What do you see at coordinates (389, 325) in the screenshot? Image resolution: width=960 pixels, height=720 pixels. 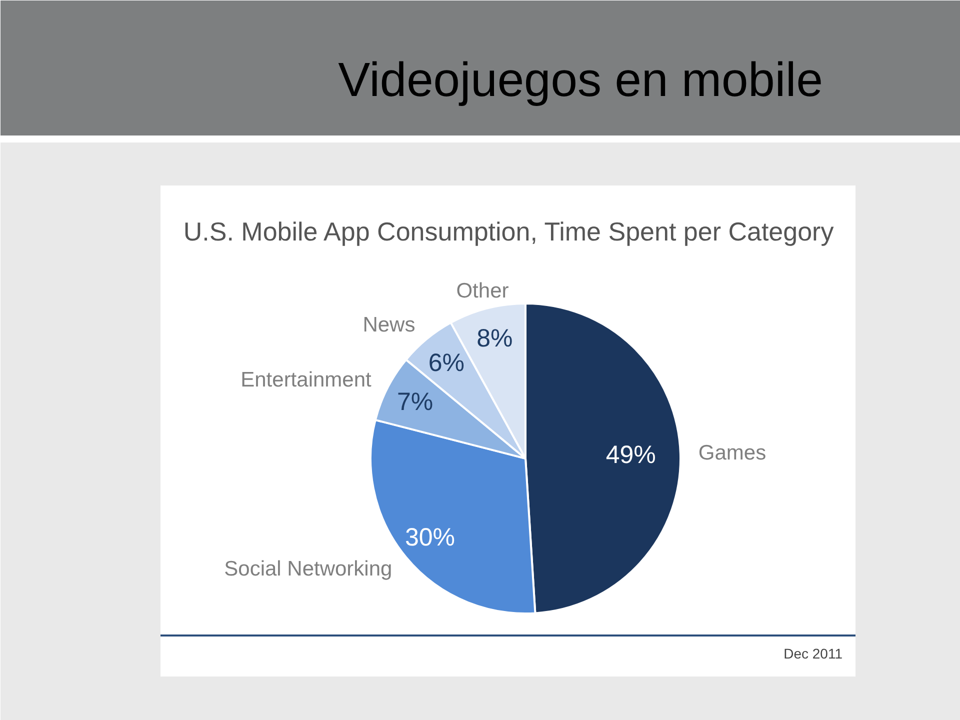 I see `slice-label: News` at bounding box center [389, 325].